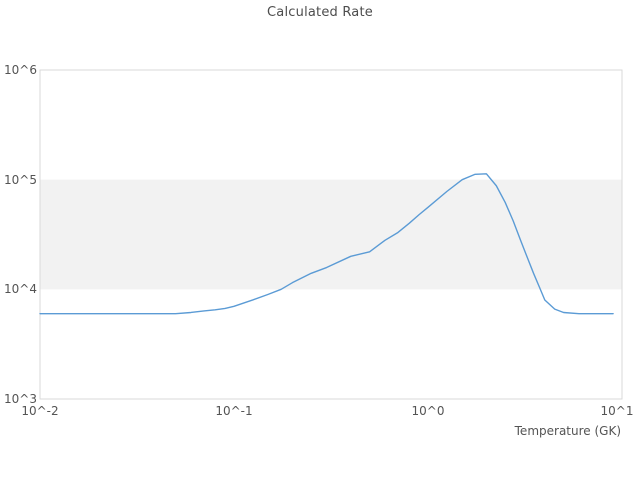 The image size is (640, 480). I want to click on y-axis-tick-label: 10^6, so click(20, 70).